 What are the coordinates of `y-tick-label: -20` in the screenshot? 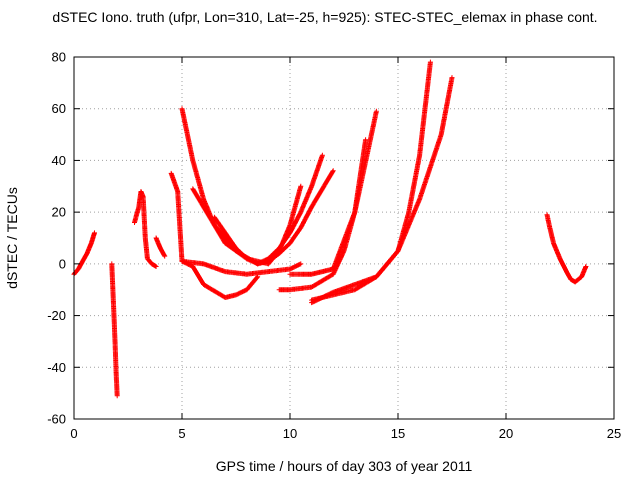 It's located at (56, 315).